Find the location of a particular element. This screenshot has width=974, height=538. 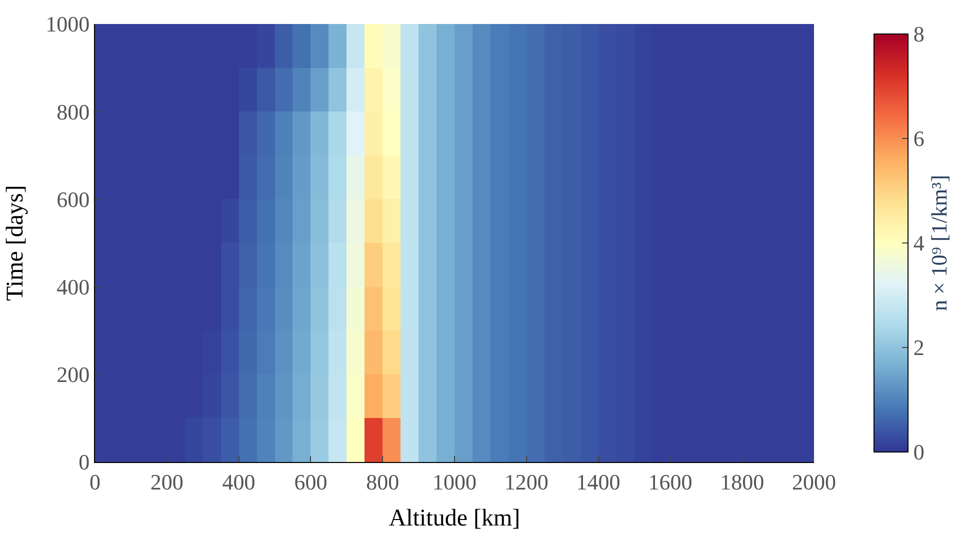

x-axis-title: Altitude [km] is located at coordinates (454, 519).